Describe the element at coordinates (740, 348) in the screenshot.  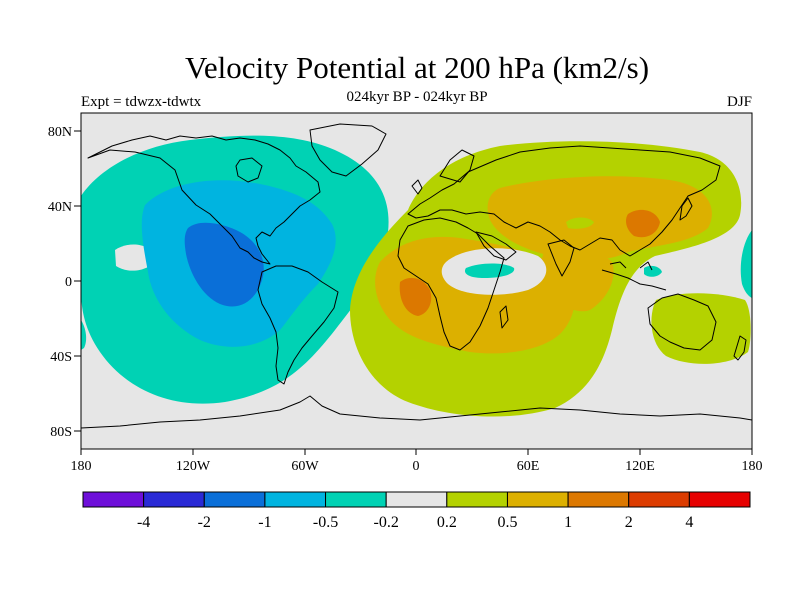
I see `coastline-new-zealand` at that location.